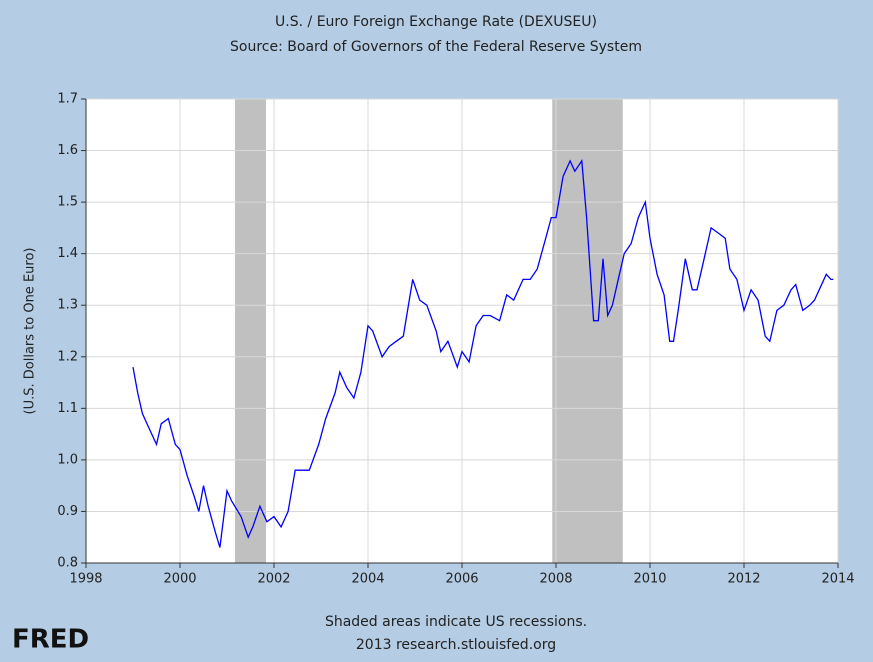 Image resolution: width=873 pixels, height=662 pixels. Describe the element at coordinates (67, 459) in the screenshot. I see `y-tick-label: 1.0` at that location.